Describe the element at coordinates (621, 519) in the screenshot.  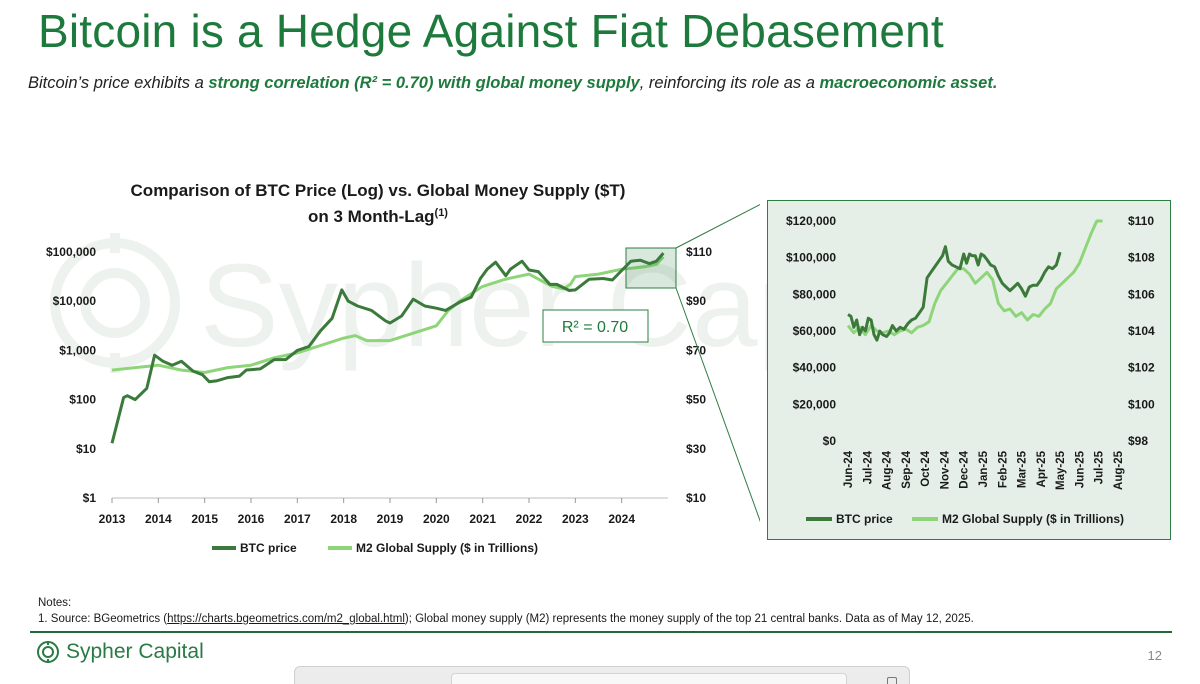
I see `main-x-tick-label: 2024` at that location.